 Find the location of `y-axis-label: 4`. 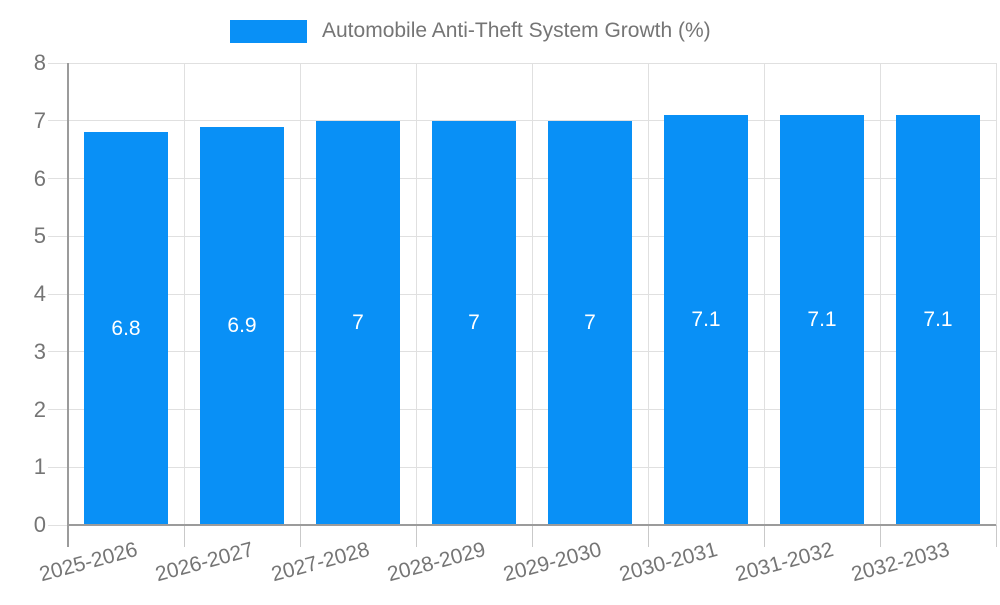

y-axis-label: 4 is located at coordinates (39, 293).